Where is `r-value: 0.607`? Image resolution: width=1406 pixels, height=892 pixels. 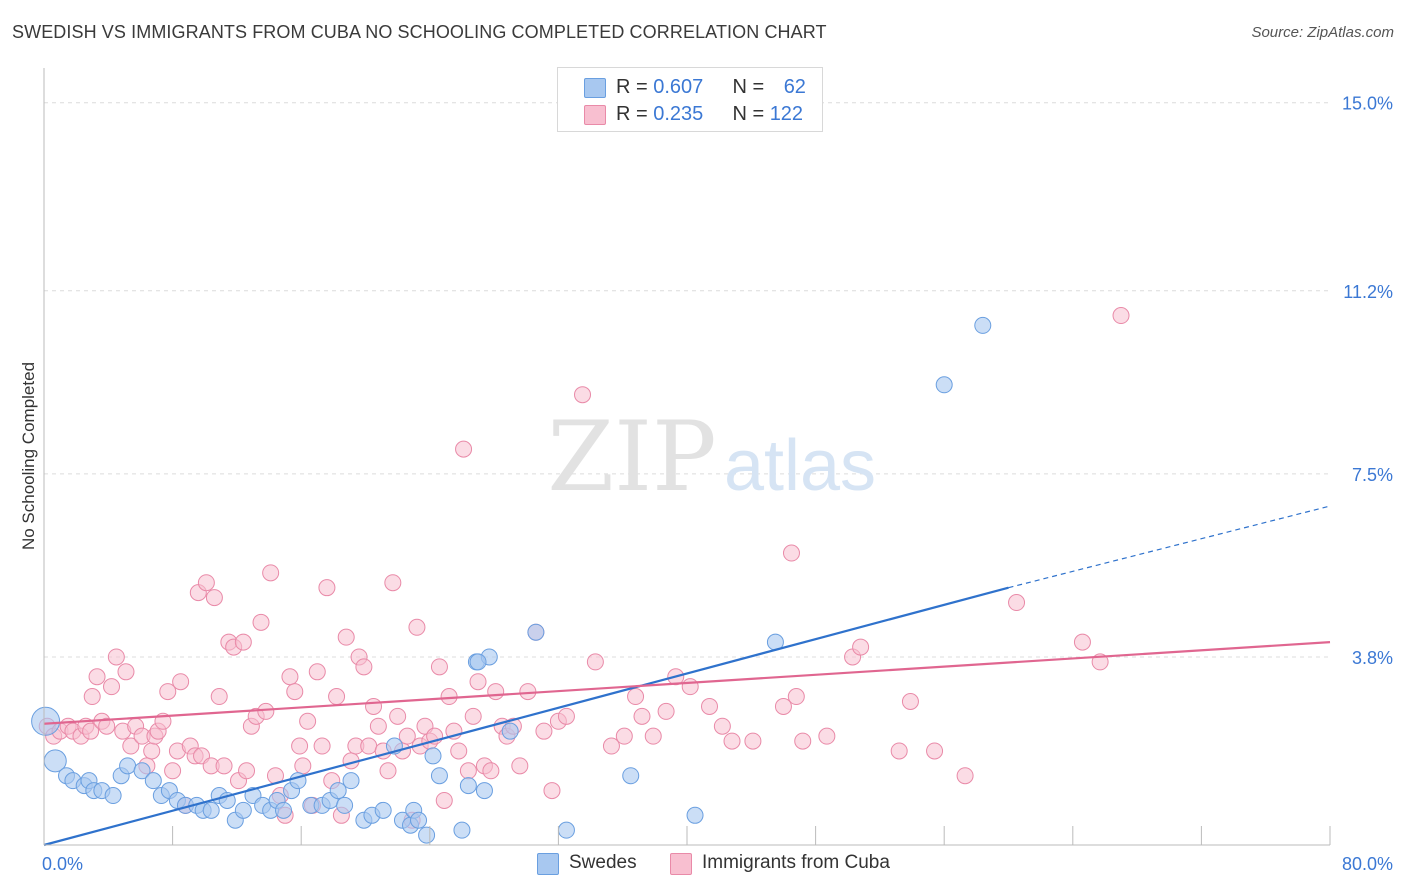 r-value: 0.607 is located at coordinates (678, 87).